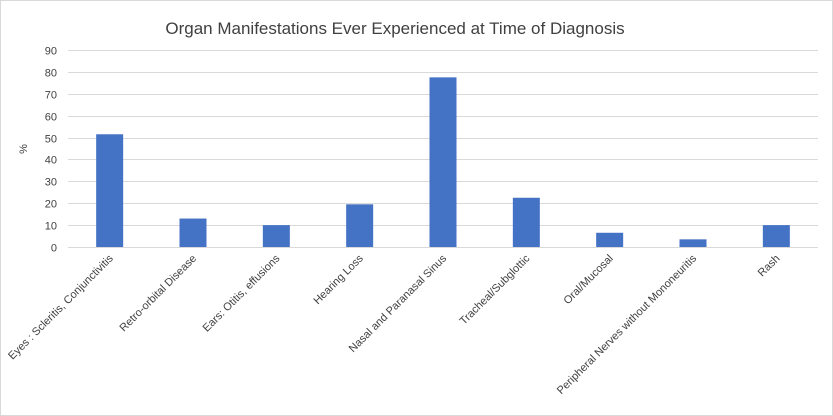 The image size is (833, 416). I want to click on y-tick-label: 80, so click(51, 74).